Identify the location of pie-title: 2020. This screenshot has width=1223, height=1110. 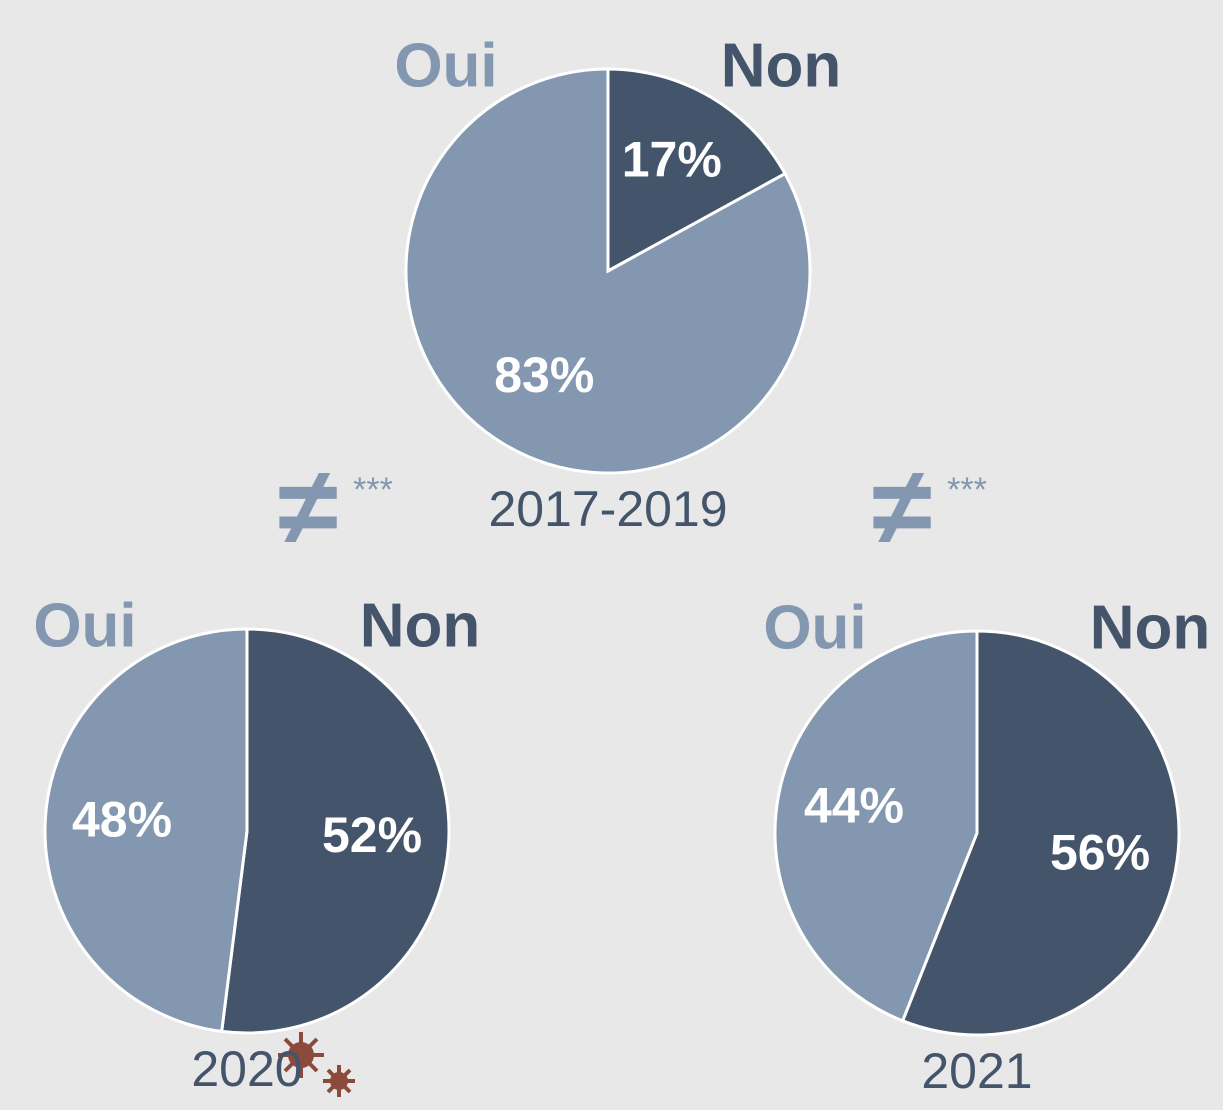
(246, 1069).